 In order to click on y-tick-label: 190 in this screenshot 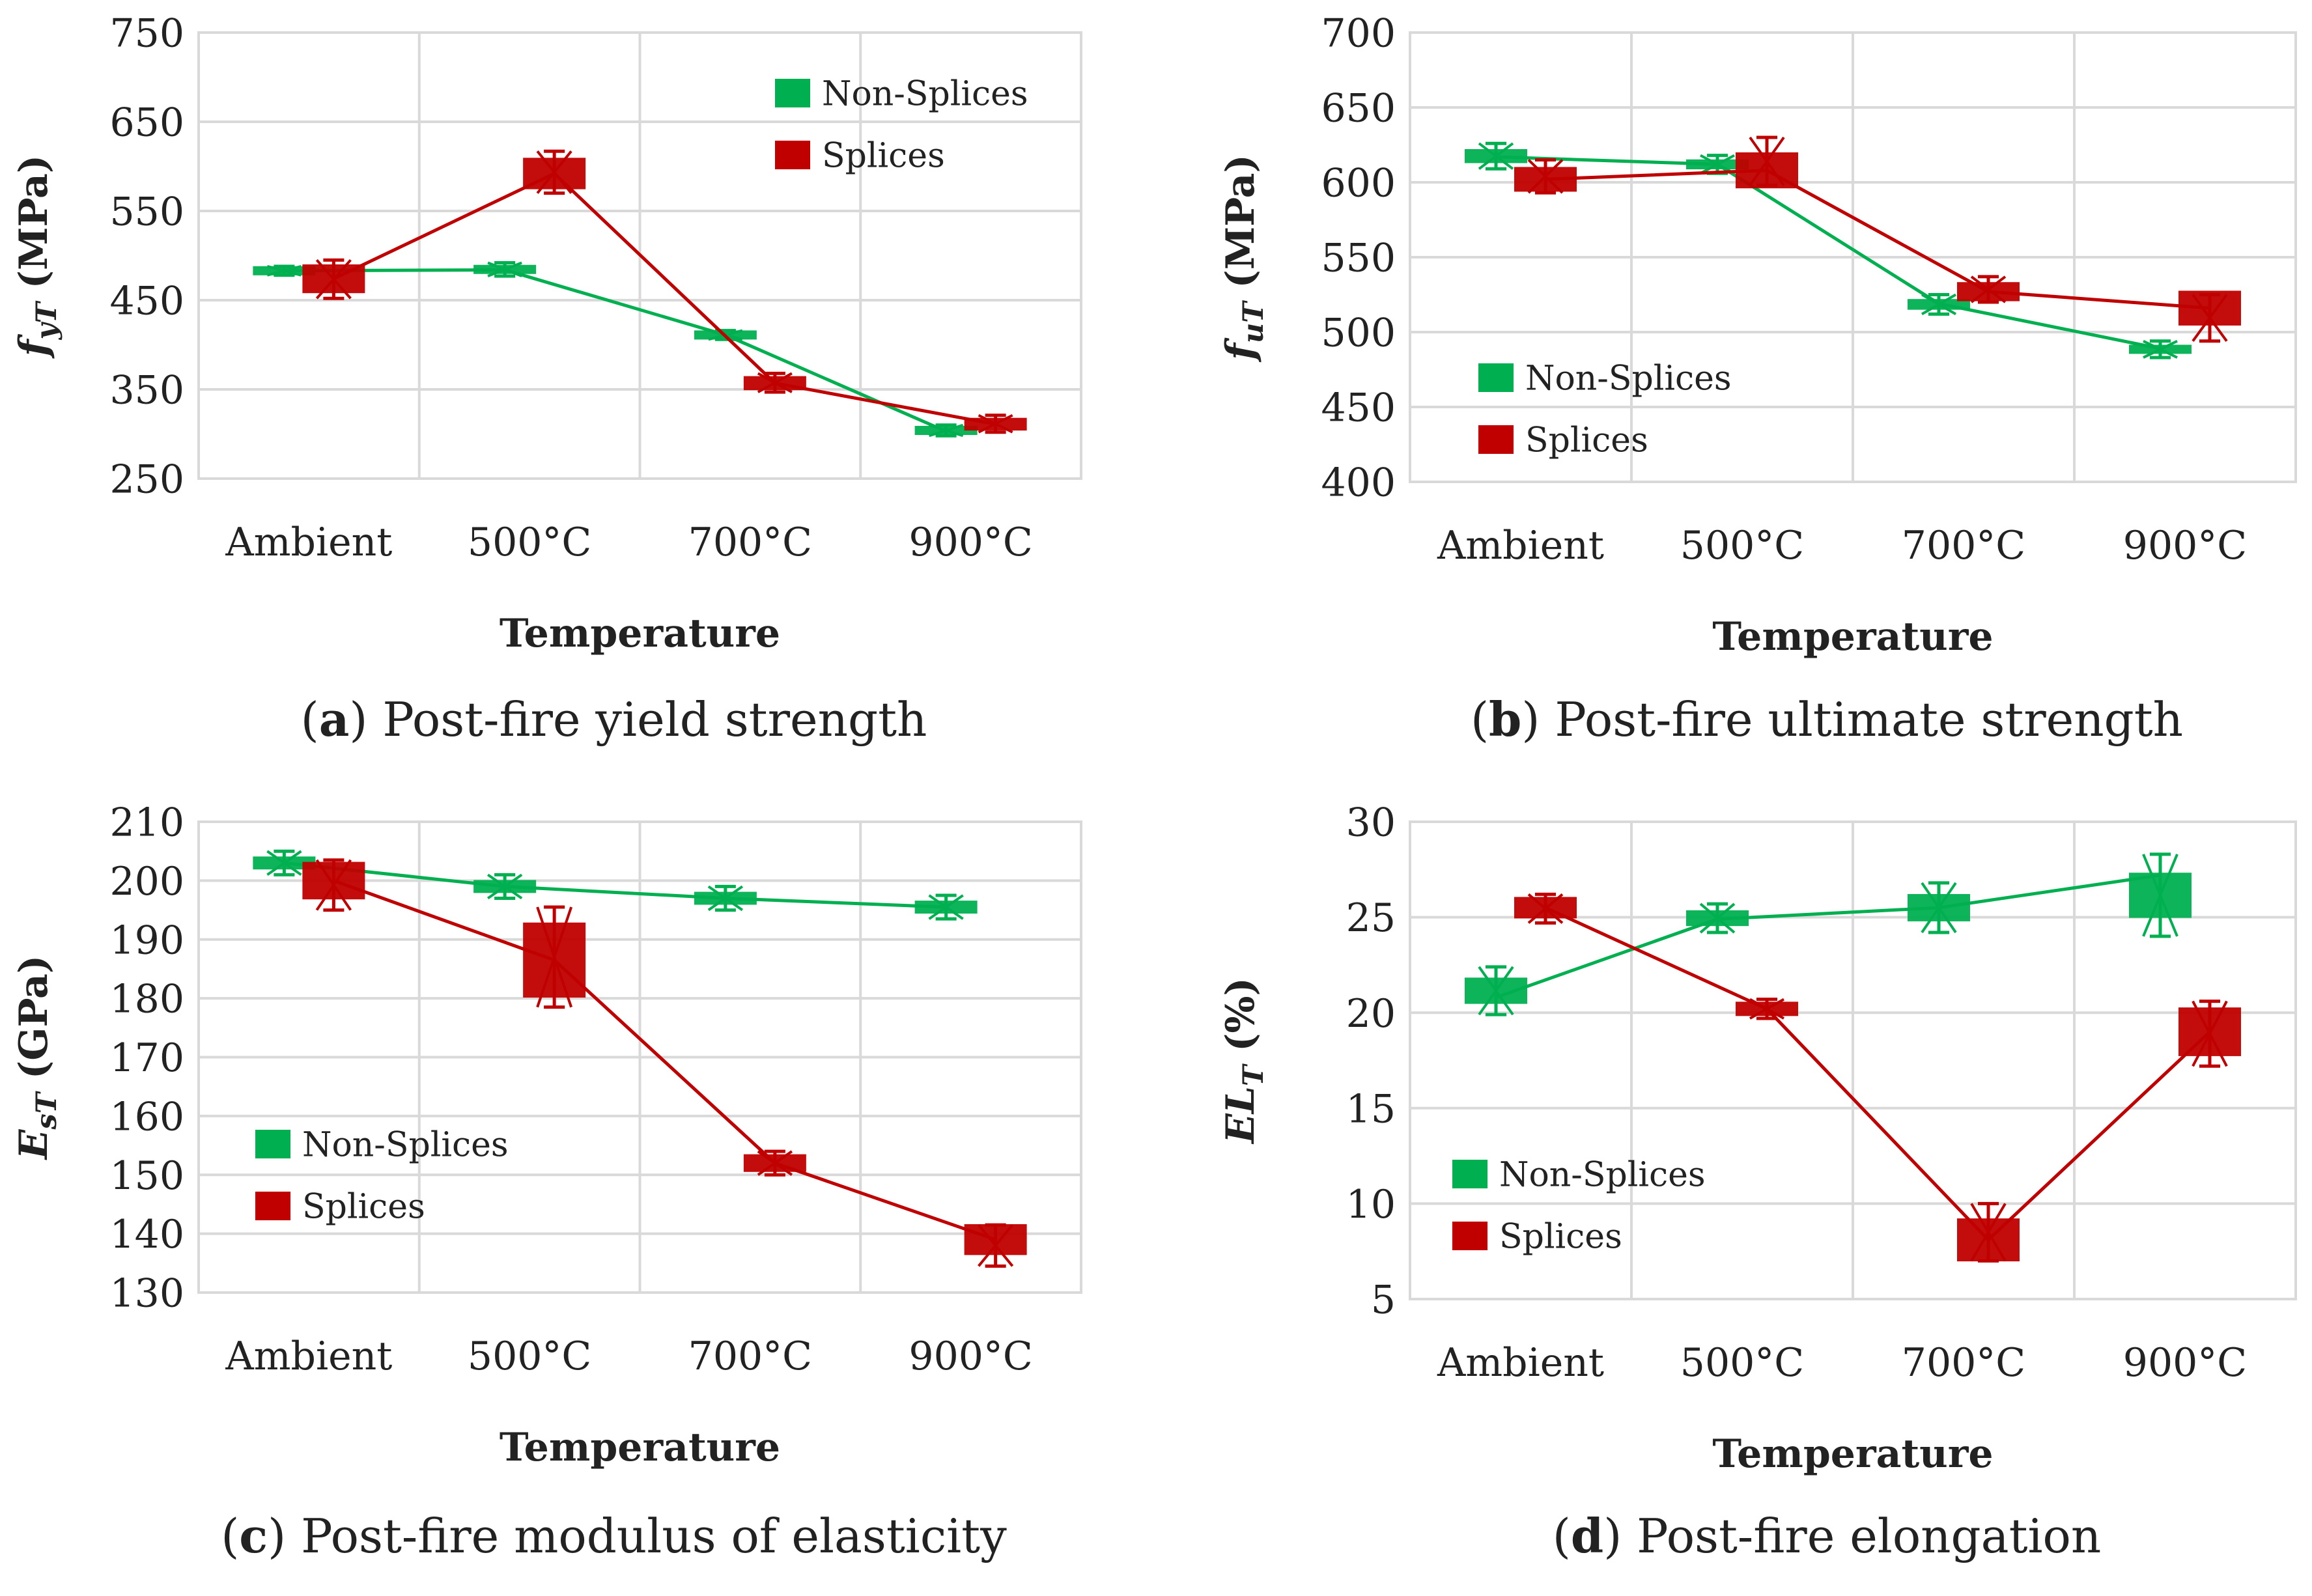, I will do `click(146, 940)`.